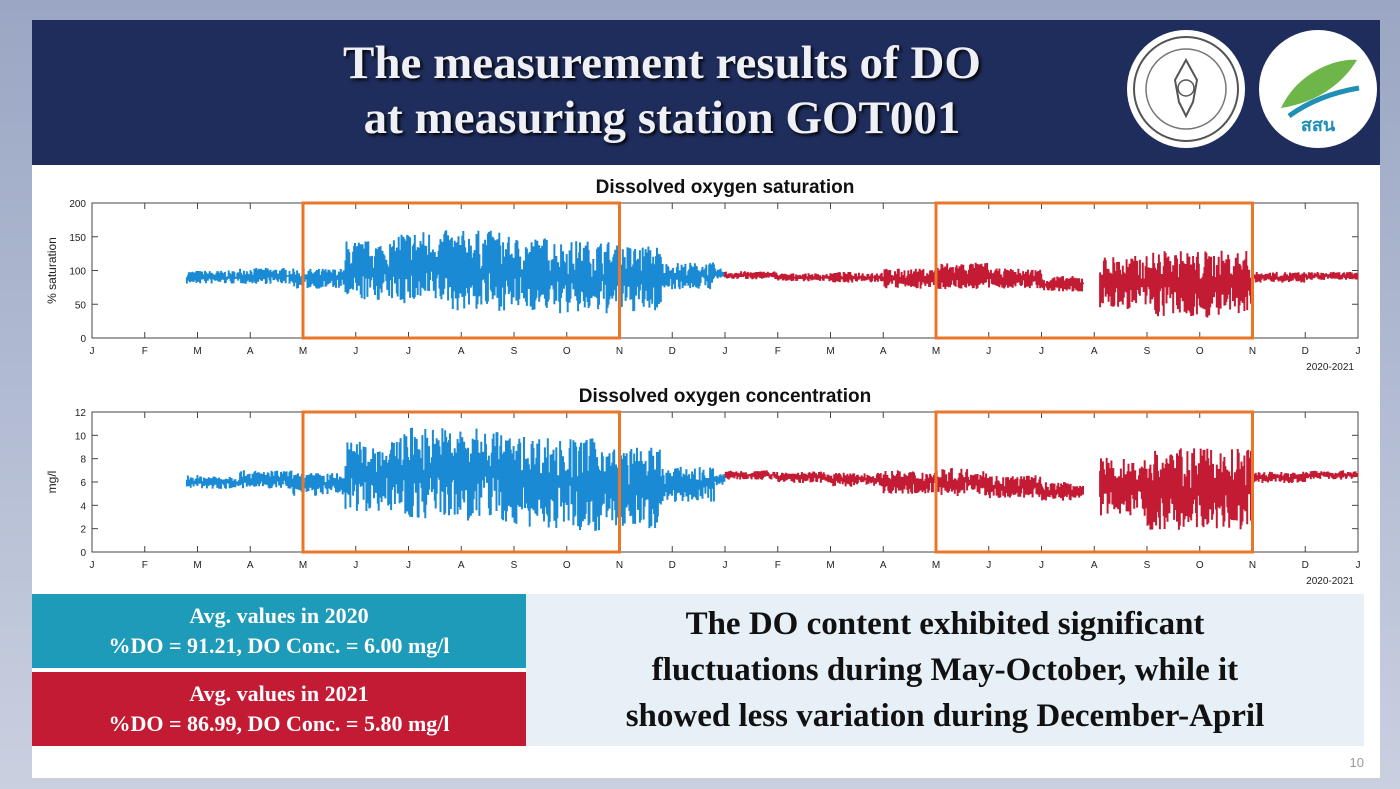  What do you see at coordinates (77, 204) in the screenshot?
I see `y-tick-label: 200` at bounding box center [77, 204].